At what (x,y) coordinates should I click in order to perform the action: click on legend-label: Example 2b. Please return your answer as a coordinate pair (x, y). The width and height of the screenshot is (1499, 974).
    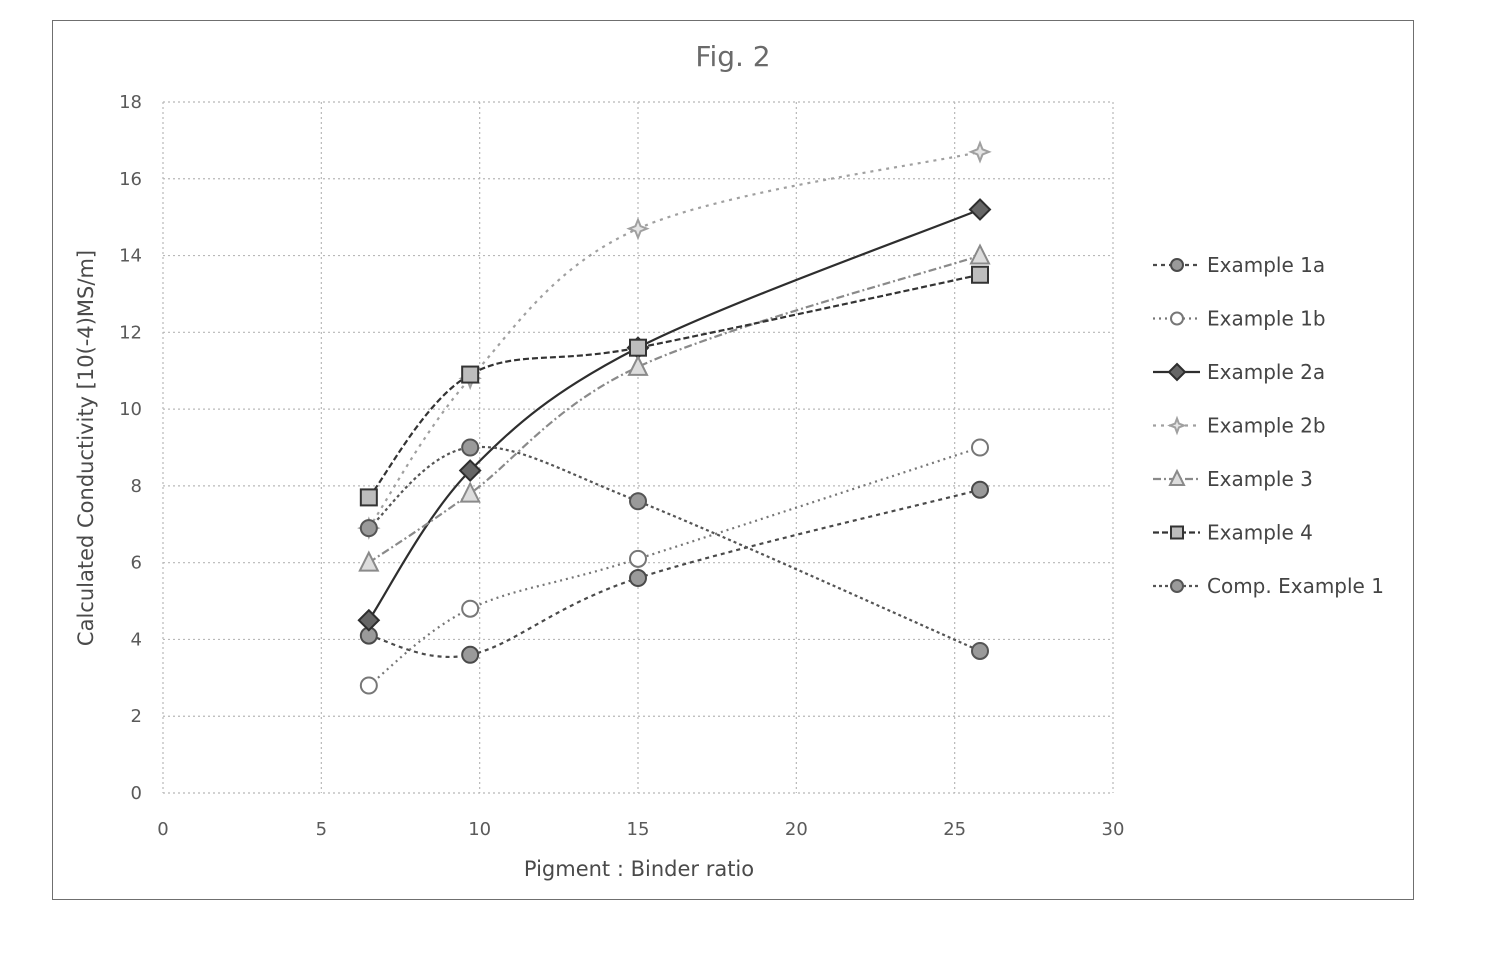
    Looking at the image, I should click on (1266, 426).